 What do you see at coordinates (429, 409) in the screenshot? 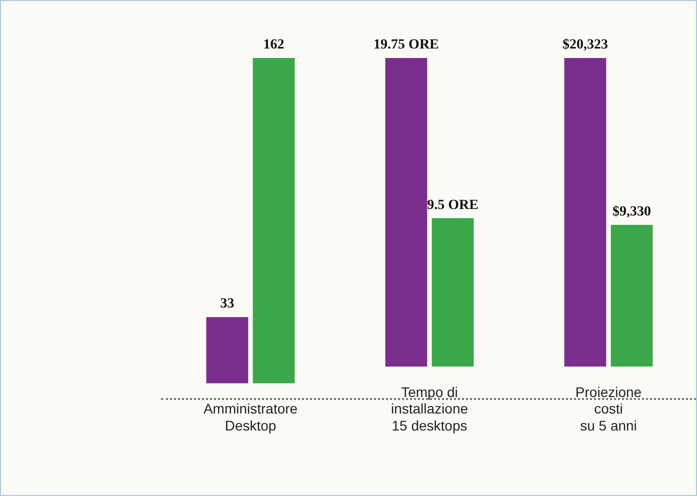
I see `category-label: Tempo di installazione 15 desktops` at bounding box center [429, 409].